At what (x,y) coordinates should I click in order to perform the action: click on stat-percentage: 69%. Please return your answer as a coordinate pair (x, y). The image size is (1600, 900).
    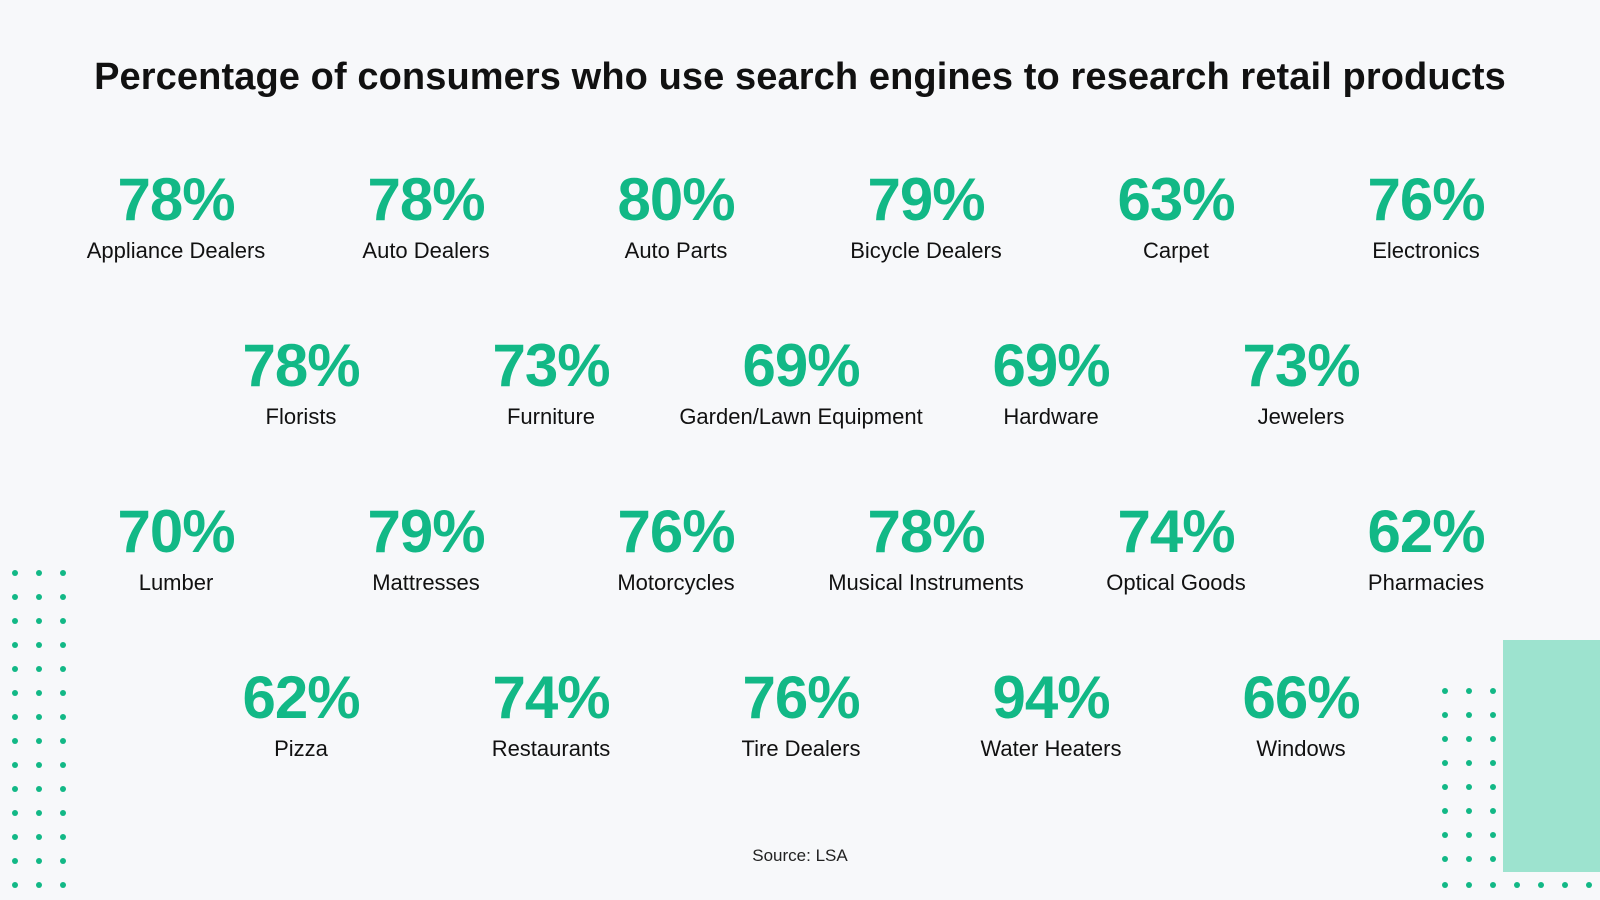
    Looking at the image, I should click on (801, 365).